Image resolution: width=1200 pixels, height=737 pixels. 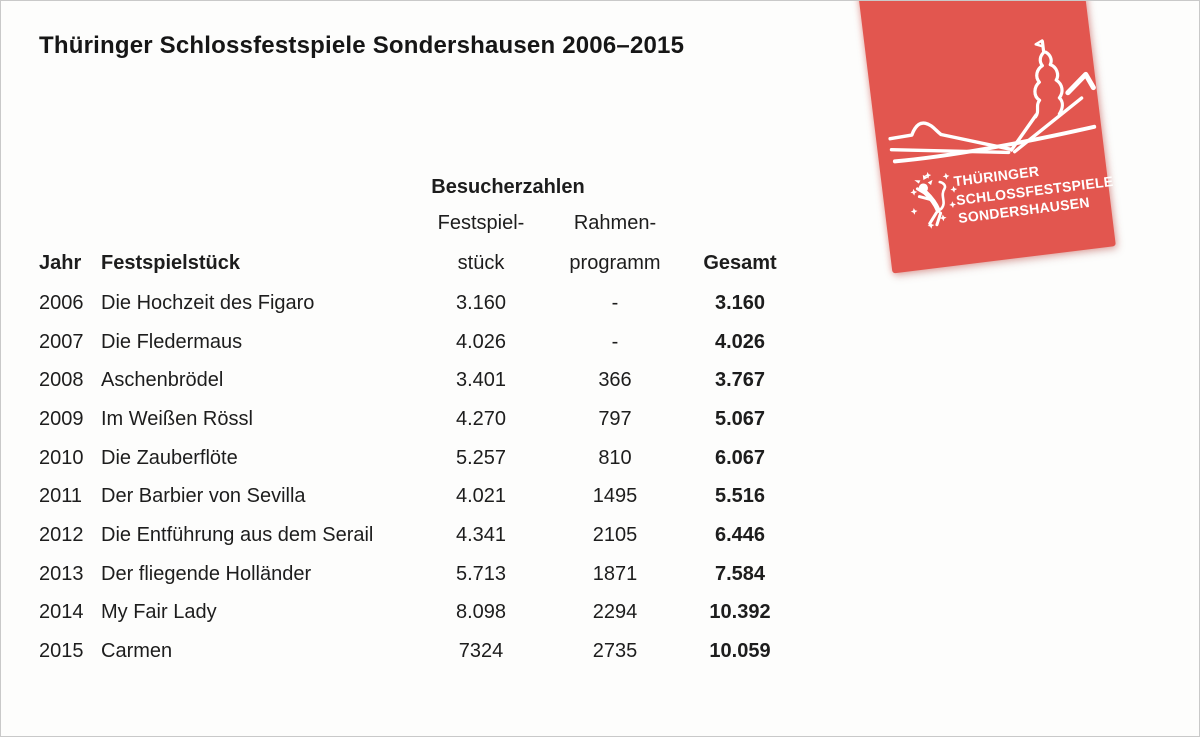 What do you see at coordinates (615, 651) in the screenshot?
I see `cell-besucher-rahmenprogramm: 2735` at bounding box center [615, 651].